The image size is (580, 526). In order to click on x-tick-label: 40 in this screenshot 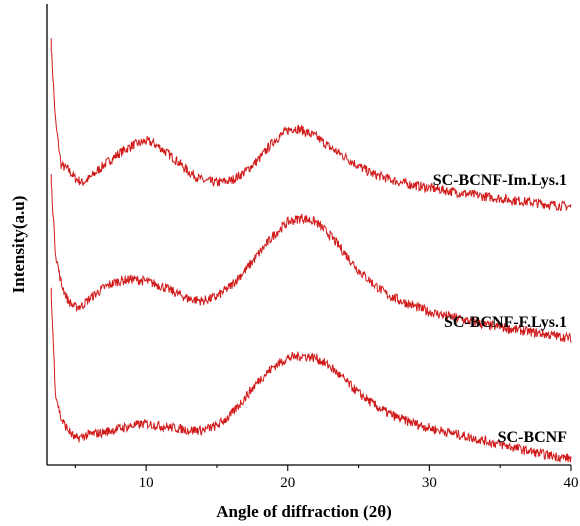, I will do `click(571, 483)`.